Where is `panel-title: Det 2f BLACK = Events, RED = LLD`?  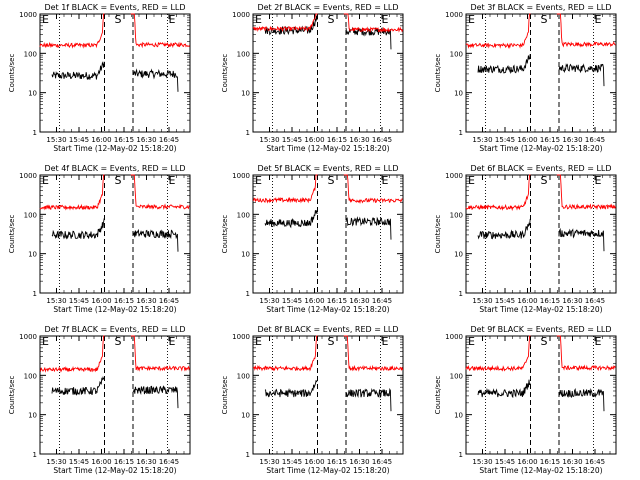 panel-title: Det 2f BLACK = Events, RED = LLD is located at coordinates (327, 7).